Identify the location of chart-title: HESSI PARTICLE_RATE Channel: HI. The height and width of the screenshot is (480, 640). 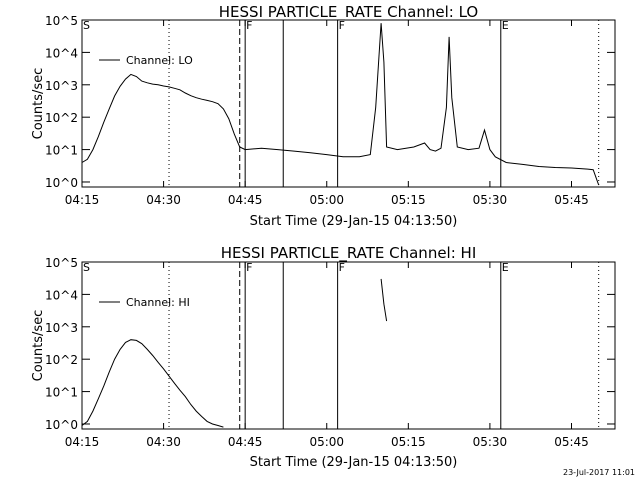
(349, 253).